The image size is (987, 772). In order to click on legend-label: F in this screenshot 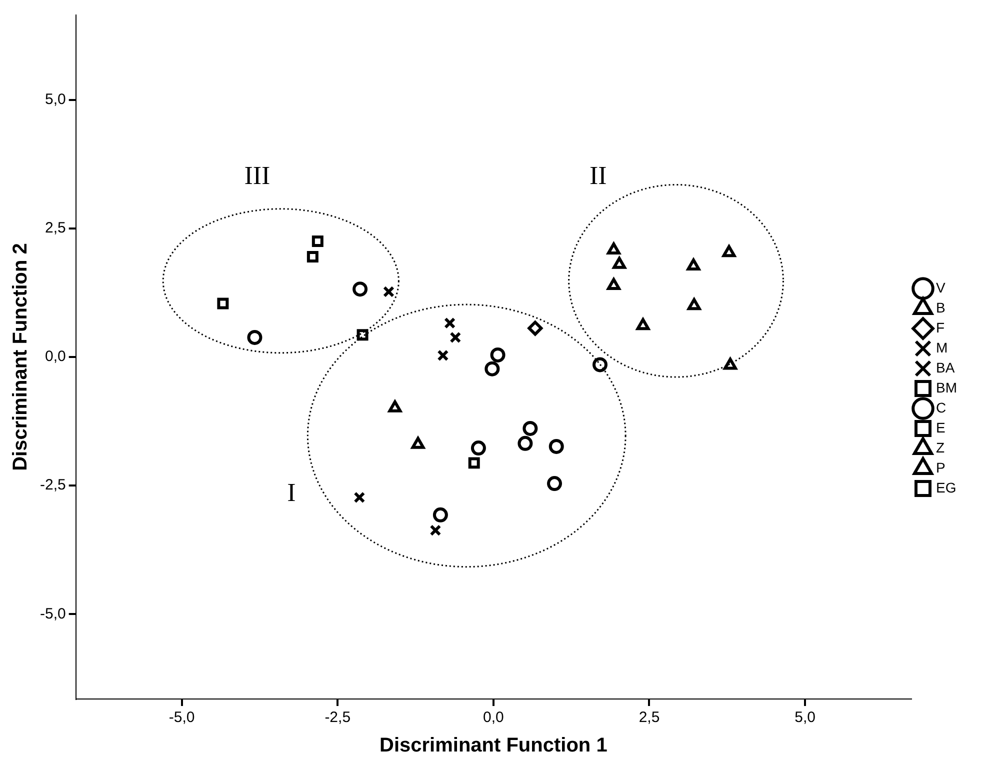, I will do `click(940, 327)`.